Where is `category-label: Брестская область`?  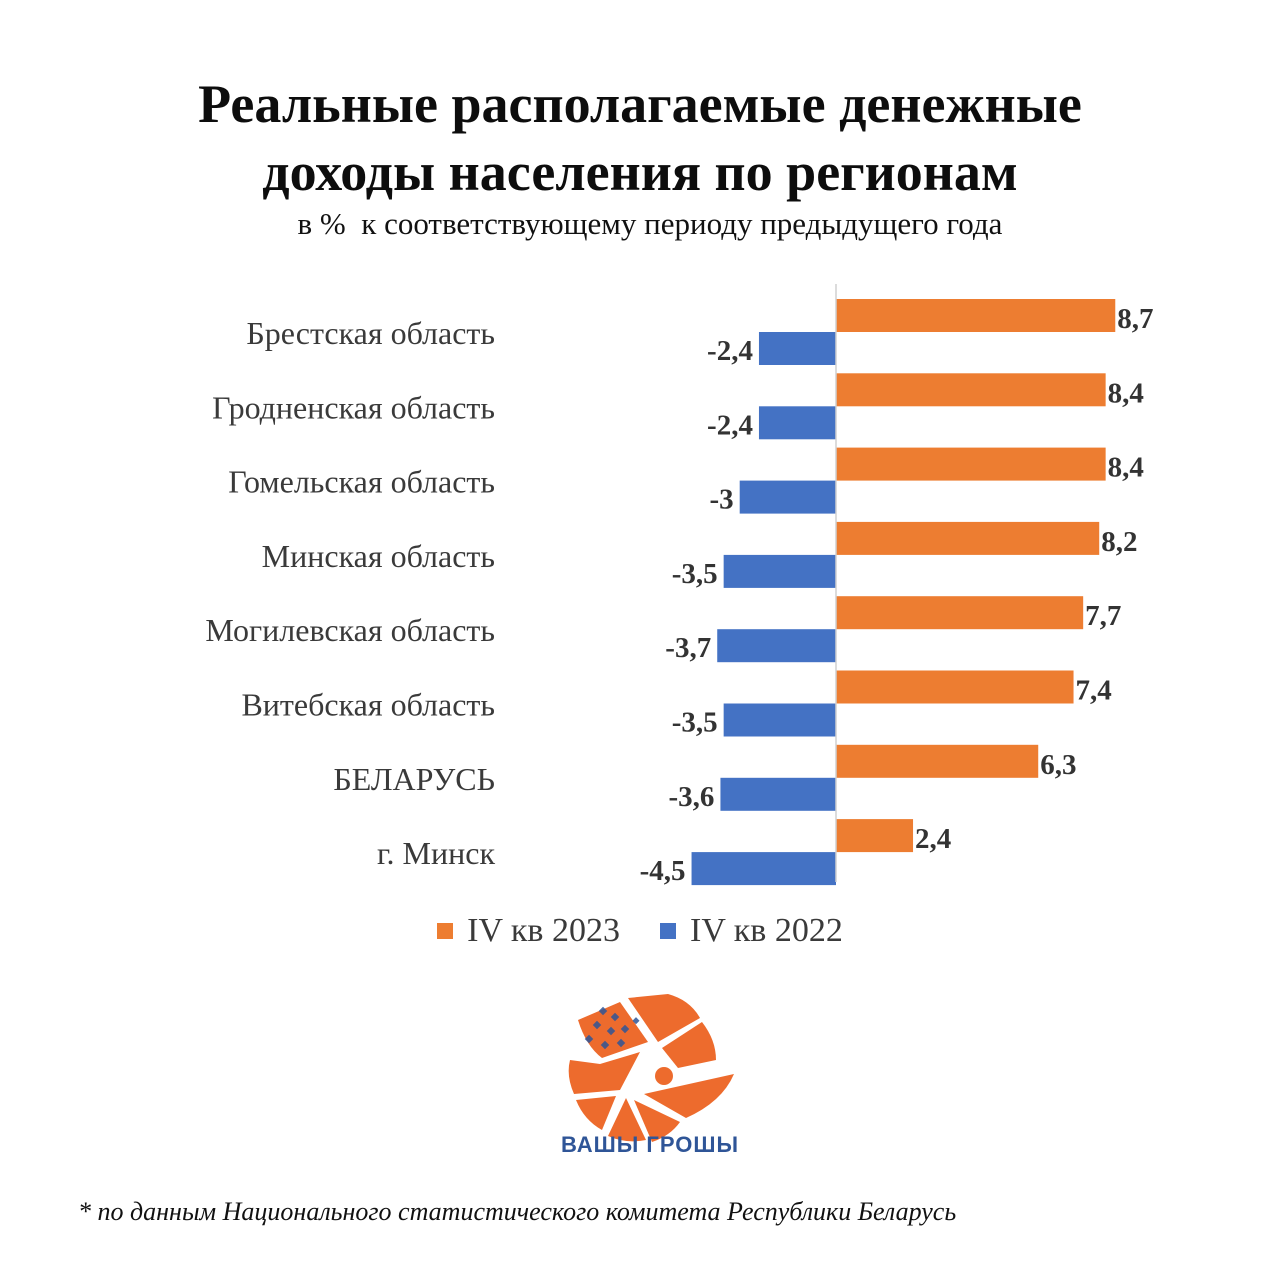
category-label: Брестская область is located at coordinates (370, 333).